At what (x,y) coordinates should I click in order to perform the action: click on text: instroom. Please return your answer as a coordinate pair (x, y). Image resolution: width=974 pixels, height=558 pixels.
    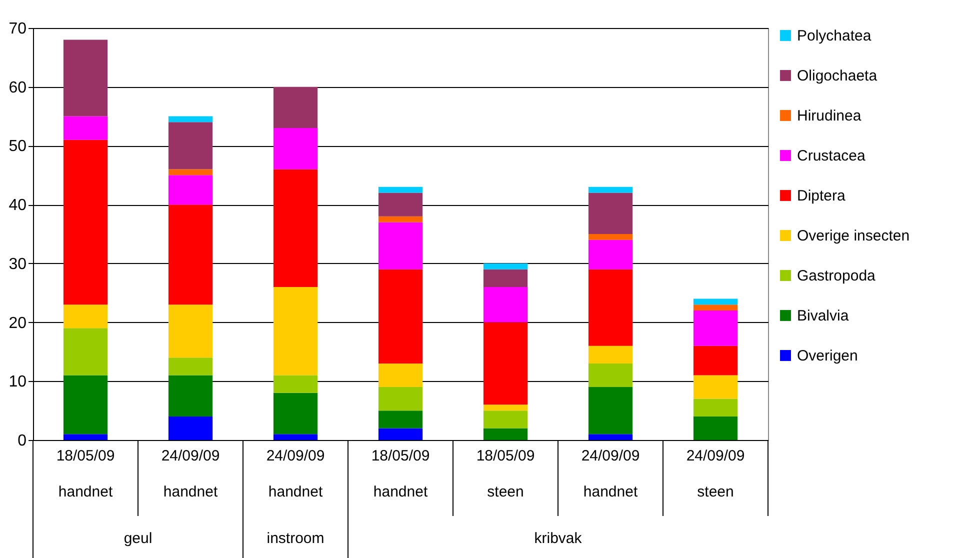
    Looking at the image, I should click on (295, 538).